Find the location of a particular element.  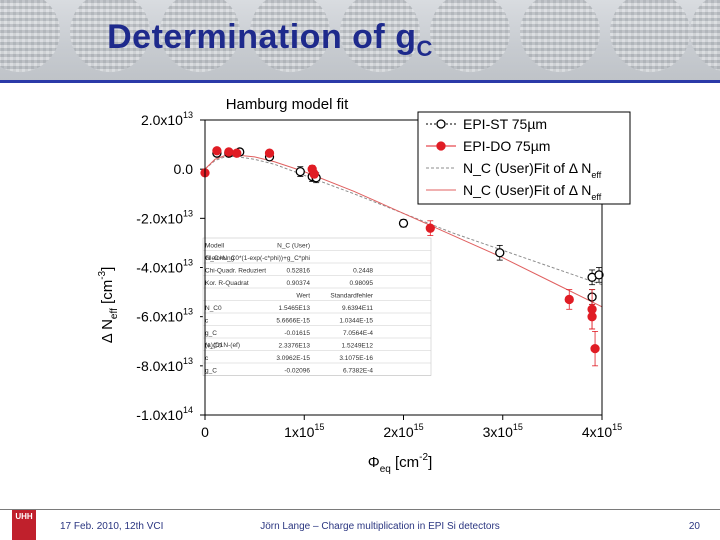

slide-title-subscript: C is located at coordinates (424, 48).